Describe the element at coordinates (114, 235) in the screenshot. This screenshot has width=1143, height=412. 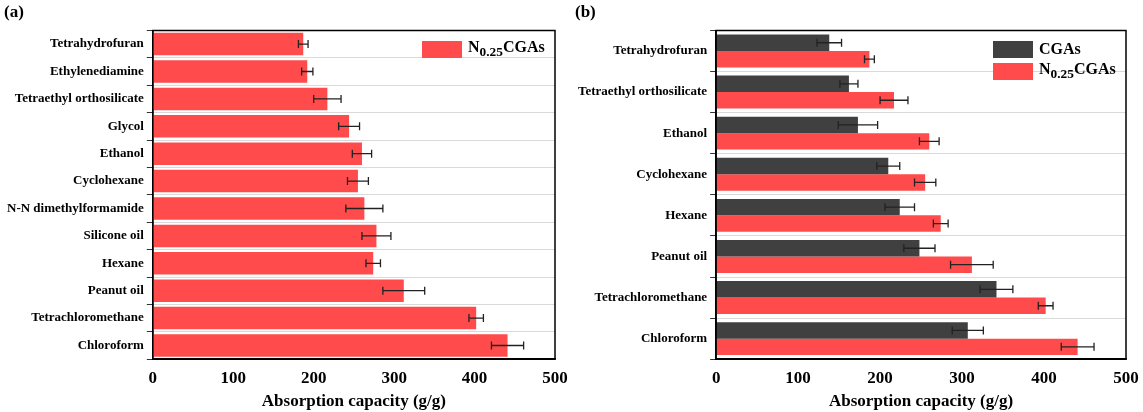
I see `y-tick-label: Silicone oil` at that location.